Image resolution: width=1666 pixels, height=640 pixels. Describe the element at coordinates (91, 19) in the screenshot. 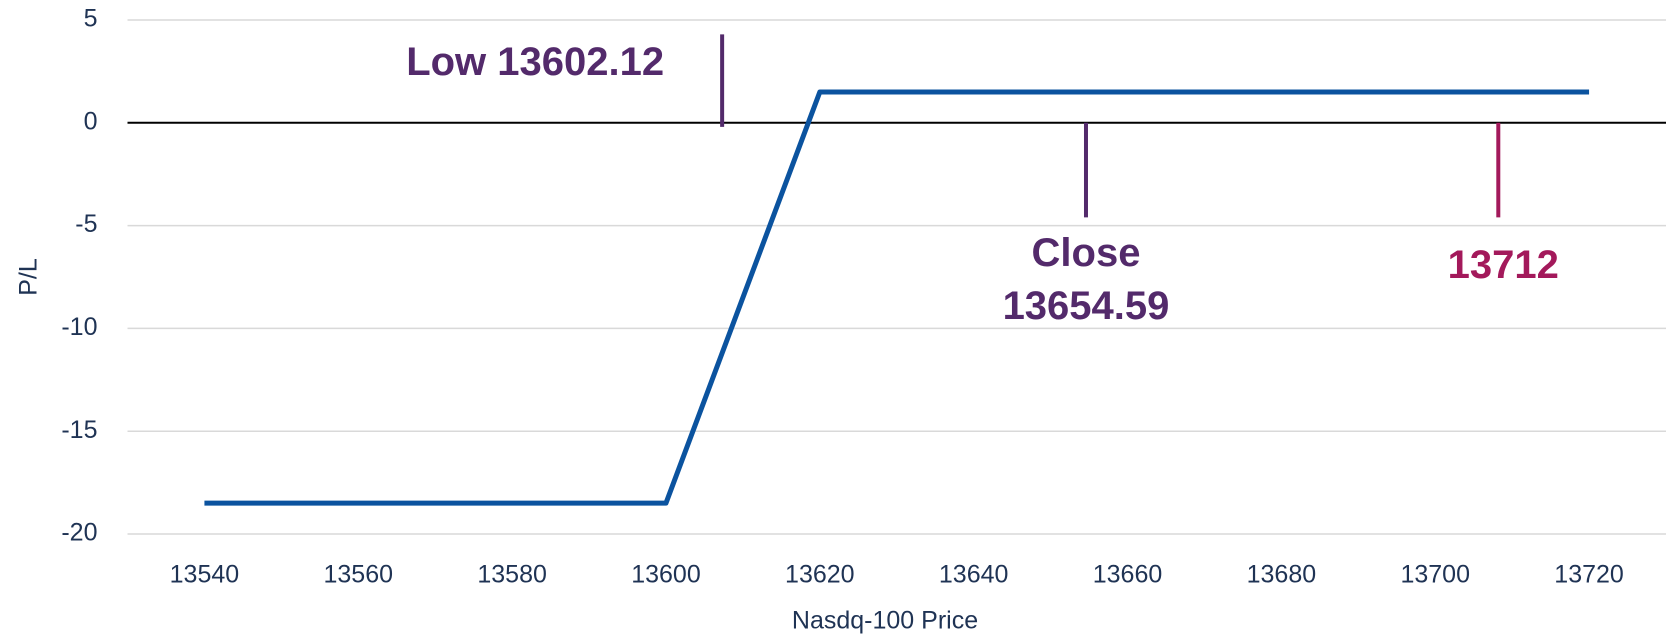

I see `y-tick-label: 5` at that location.